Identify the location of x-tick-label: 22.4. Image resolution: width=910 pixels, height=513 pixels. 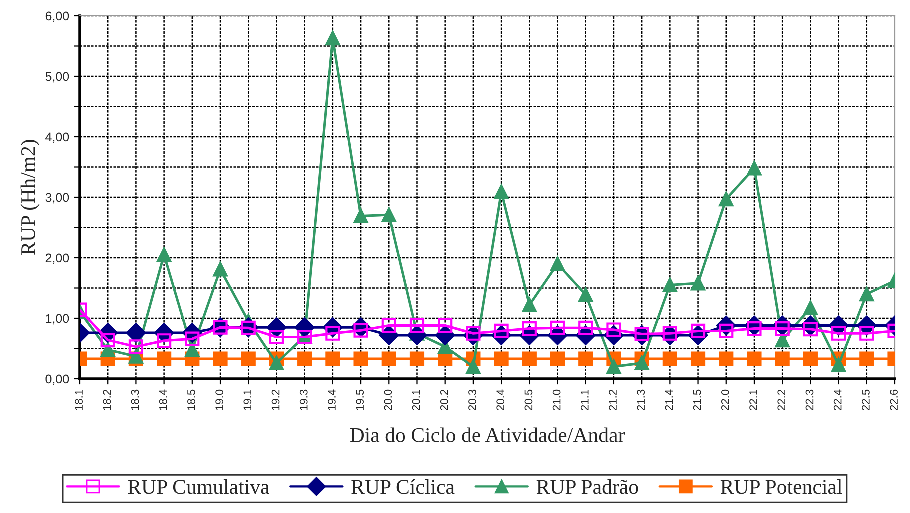
(838, 400).